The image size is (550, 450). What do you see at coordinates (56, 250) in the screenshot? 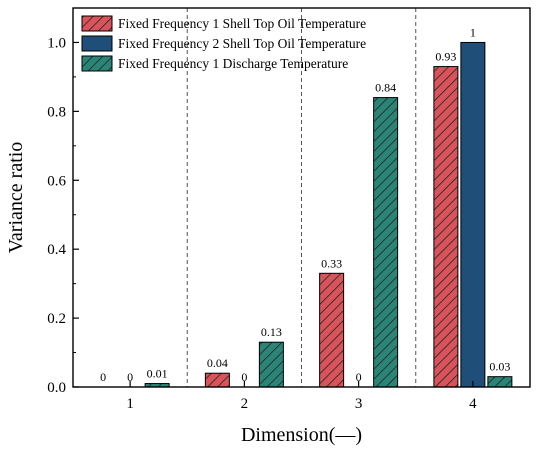
I see `y-tick-label: 0.4` at bounding box center [56, 250].